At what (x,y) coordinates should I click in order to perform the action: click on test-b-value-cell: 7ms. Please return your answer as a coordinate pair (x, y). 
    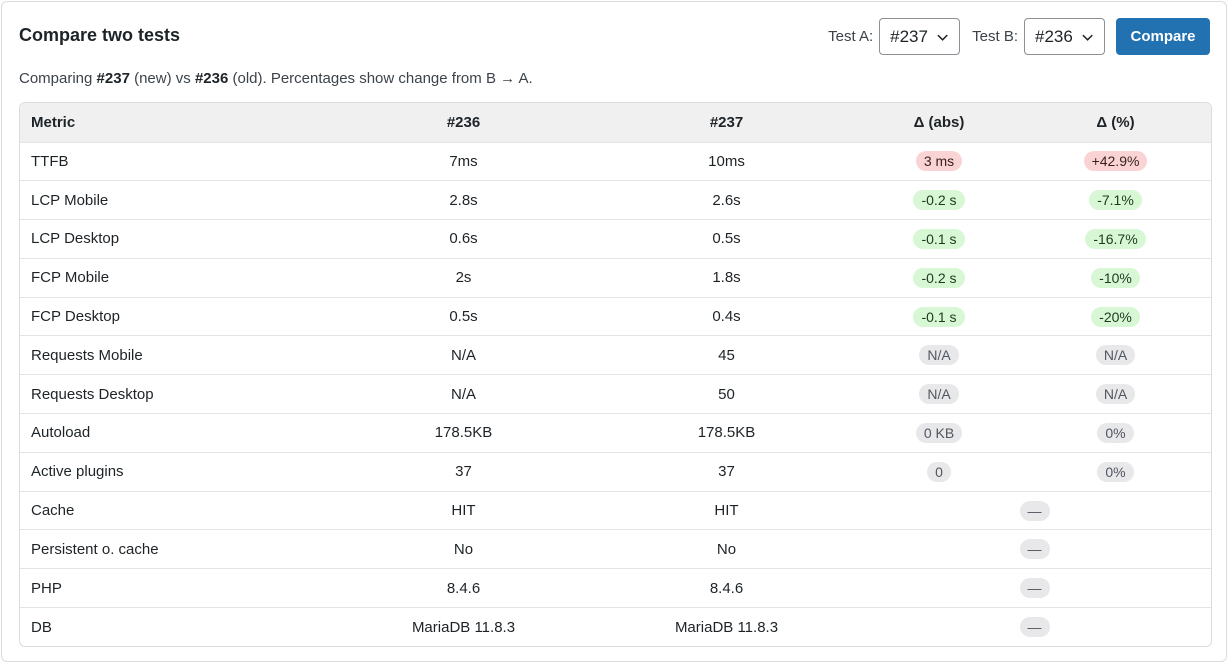
    Looking at the image, I should click on (463, 161).